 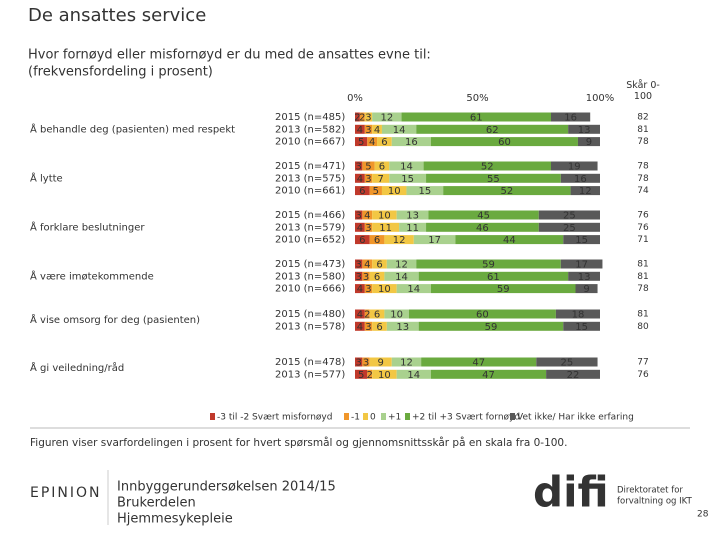 What do you see at coordinates (412, 228) in the screenshot?
I see `value-label: 11` at bounding box center [412, 228].